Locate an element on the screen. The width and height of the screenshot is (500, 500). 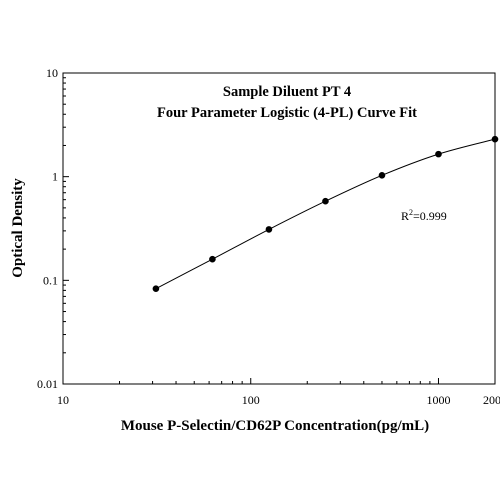
y-axis-label: Optical Density is located at coordinates (18, 228).